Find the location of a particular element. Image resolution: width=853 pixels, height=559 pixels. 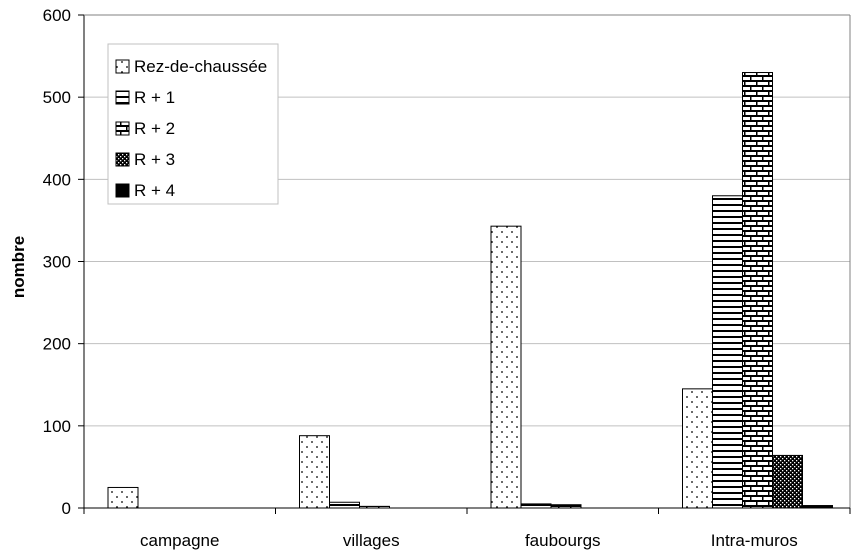

y-tick-label: 200 is located at coordinates (57, 344).